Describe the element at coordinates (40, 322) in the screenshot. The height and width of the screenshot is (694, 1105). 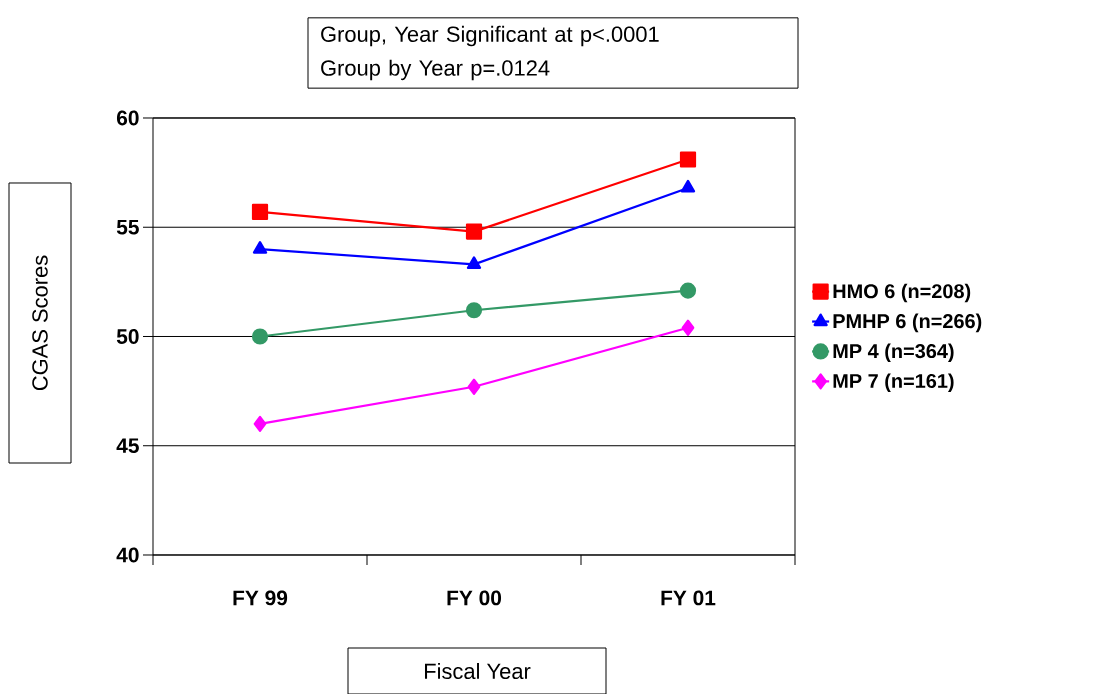
I see `y-axis-title: CGAS Scores` at that location.